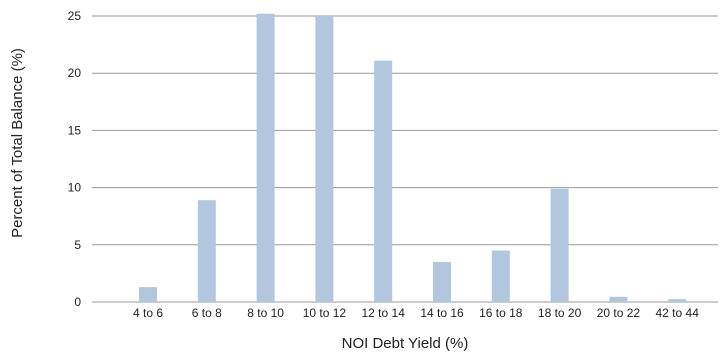 The width and height of the screenshot is (720, 357). Describe the element at coordinates (75, 73) in the screenshot. I see `y-tick-label: 20` at that location.